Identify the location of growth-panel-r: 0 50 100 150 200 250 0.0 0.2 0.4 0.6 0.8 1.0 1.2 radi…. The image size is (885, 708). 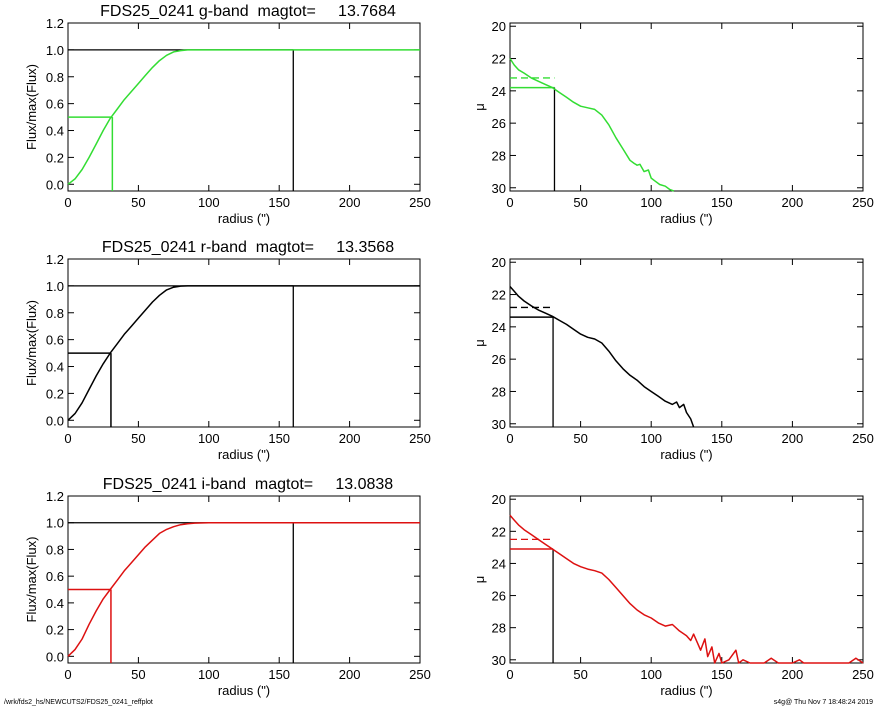
(227, 350).